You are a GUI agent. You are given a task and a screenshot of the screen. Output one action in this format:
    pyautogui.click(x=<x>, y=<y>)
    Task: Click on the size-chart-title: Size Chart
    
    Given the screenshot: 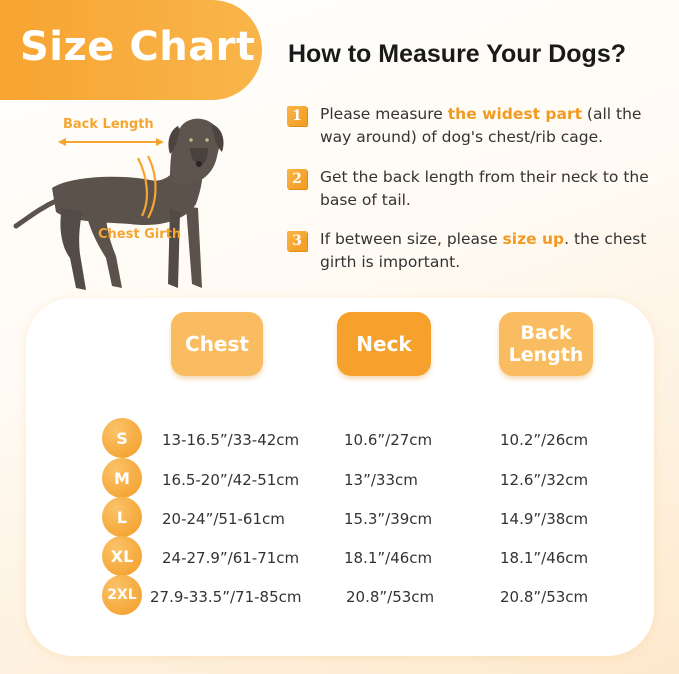 What is the action you would take?
    pyautogui.click(x=138, y=47)
    